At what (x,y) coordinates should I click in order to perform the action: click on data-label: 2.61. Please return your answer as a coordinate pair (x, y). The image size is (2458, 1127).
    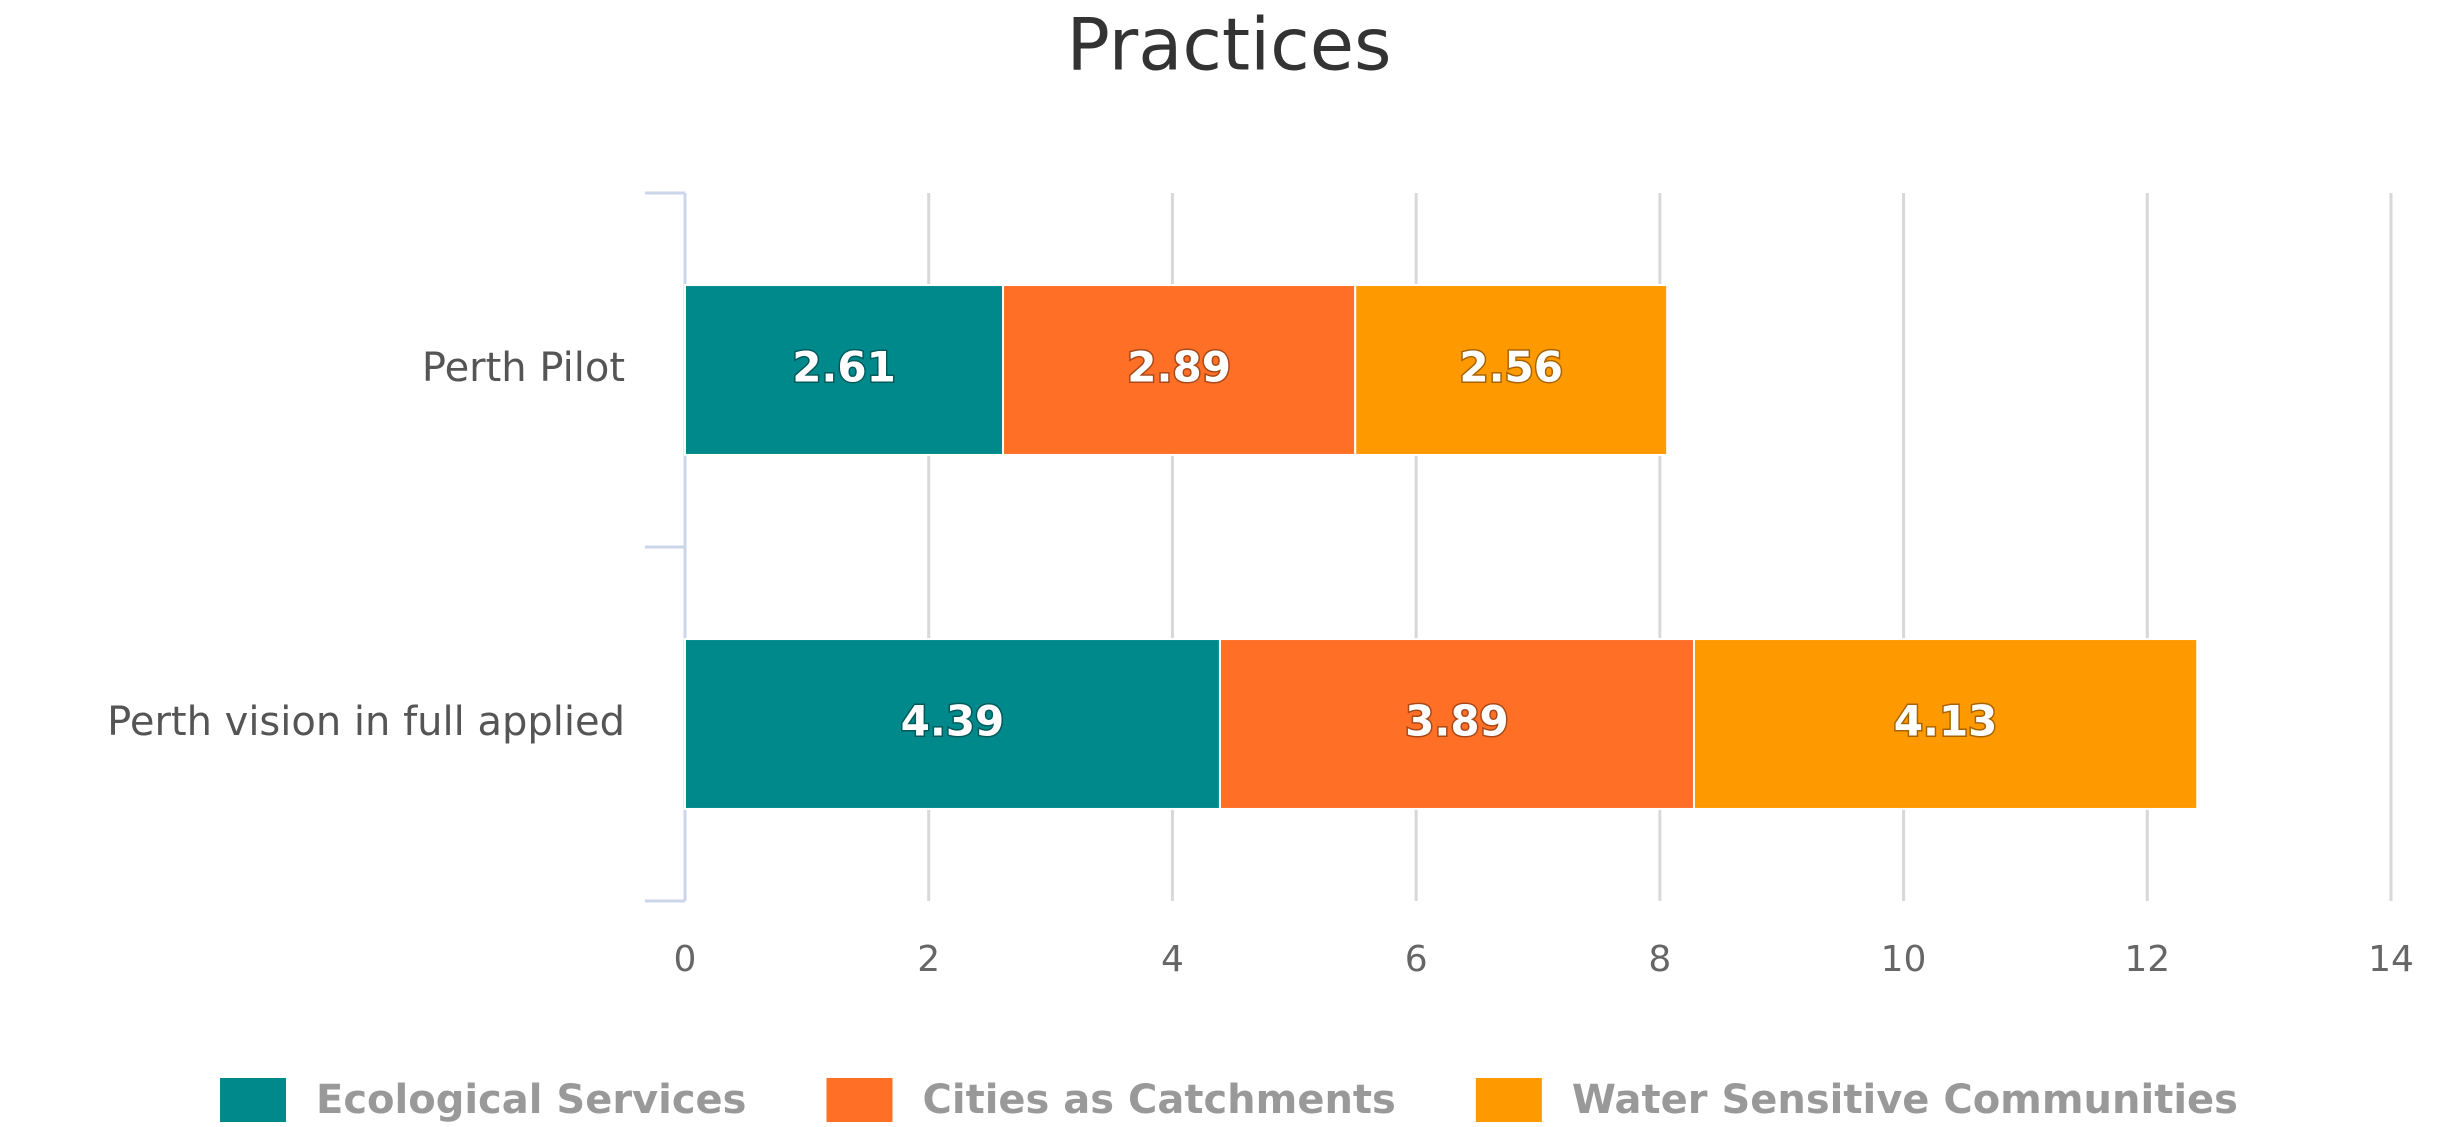
    Looking at the image, I should click on (844, 367).